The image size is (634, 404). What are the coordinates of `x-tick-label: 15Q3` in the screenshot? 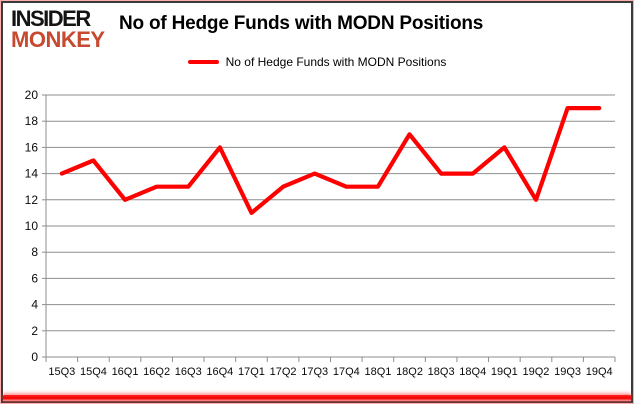 It's located at (61, 372).